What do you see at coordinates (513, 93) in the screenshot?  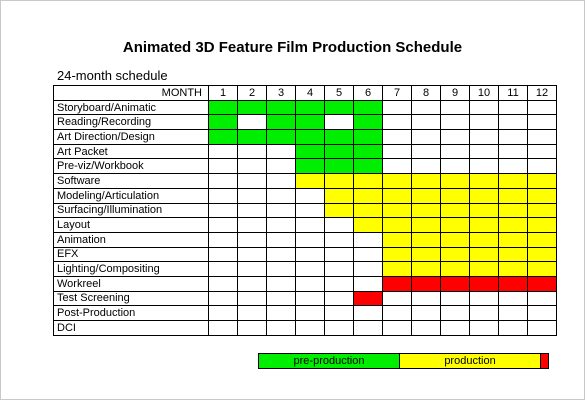 I see `month-header-11: 11` at bounding box center [513, 93].